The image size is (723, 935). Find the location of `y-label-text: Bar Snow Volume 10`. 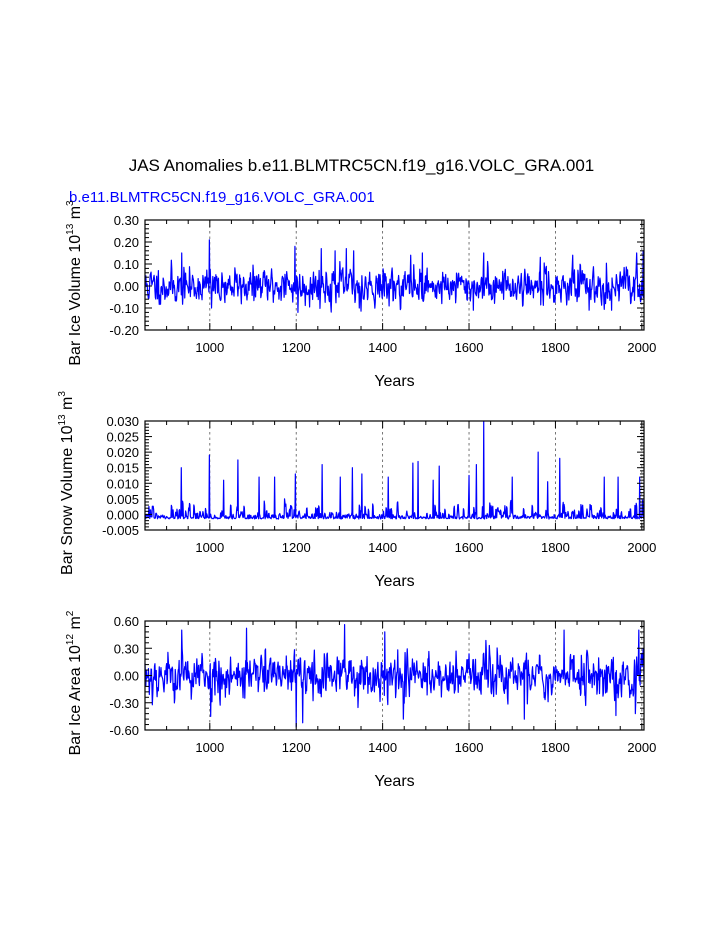

y-label-text: Bar Snow Volume 10 is located at coordinates (67, 500).